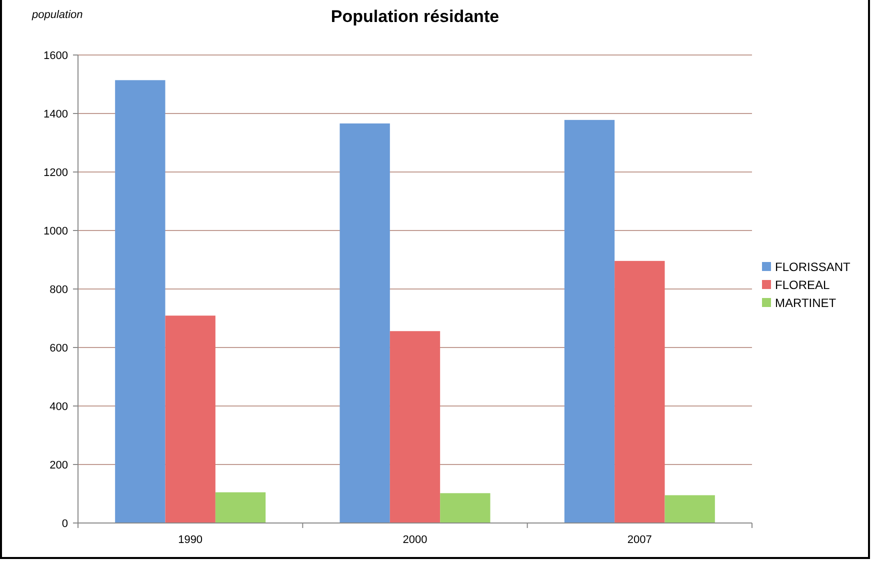 This screenshot has height=561, width=871. I want to click on y-tick-label: 1200, so click(56, 173).